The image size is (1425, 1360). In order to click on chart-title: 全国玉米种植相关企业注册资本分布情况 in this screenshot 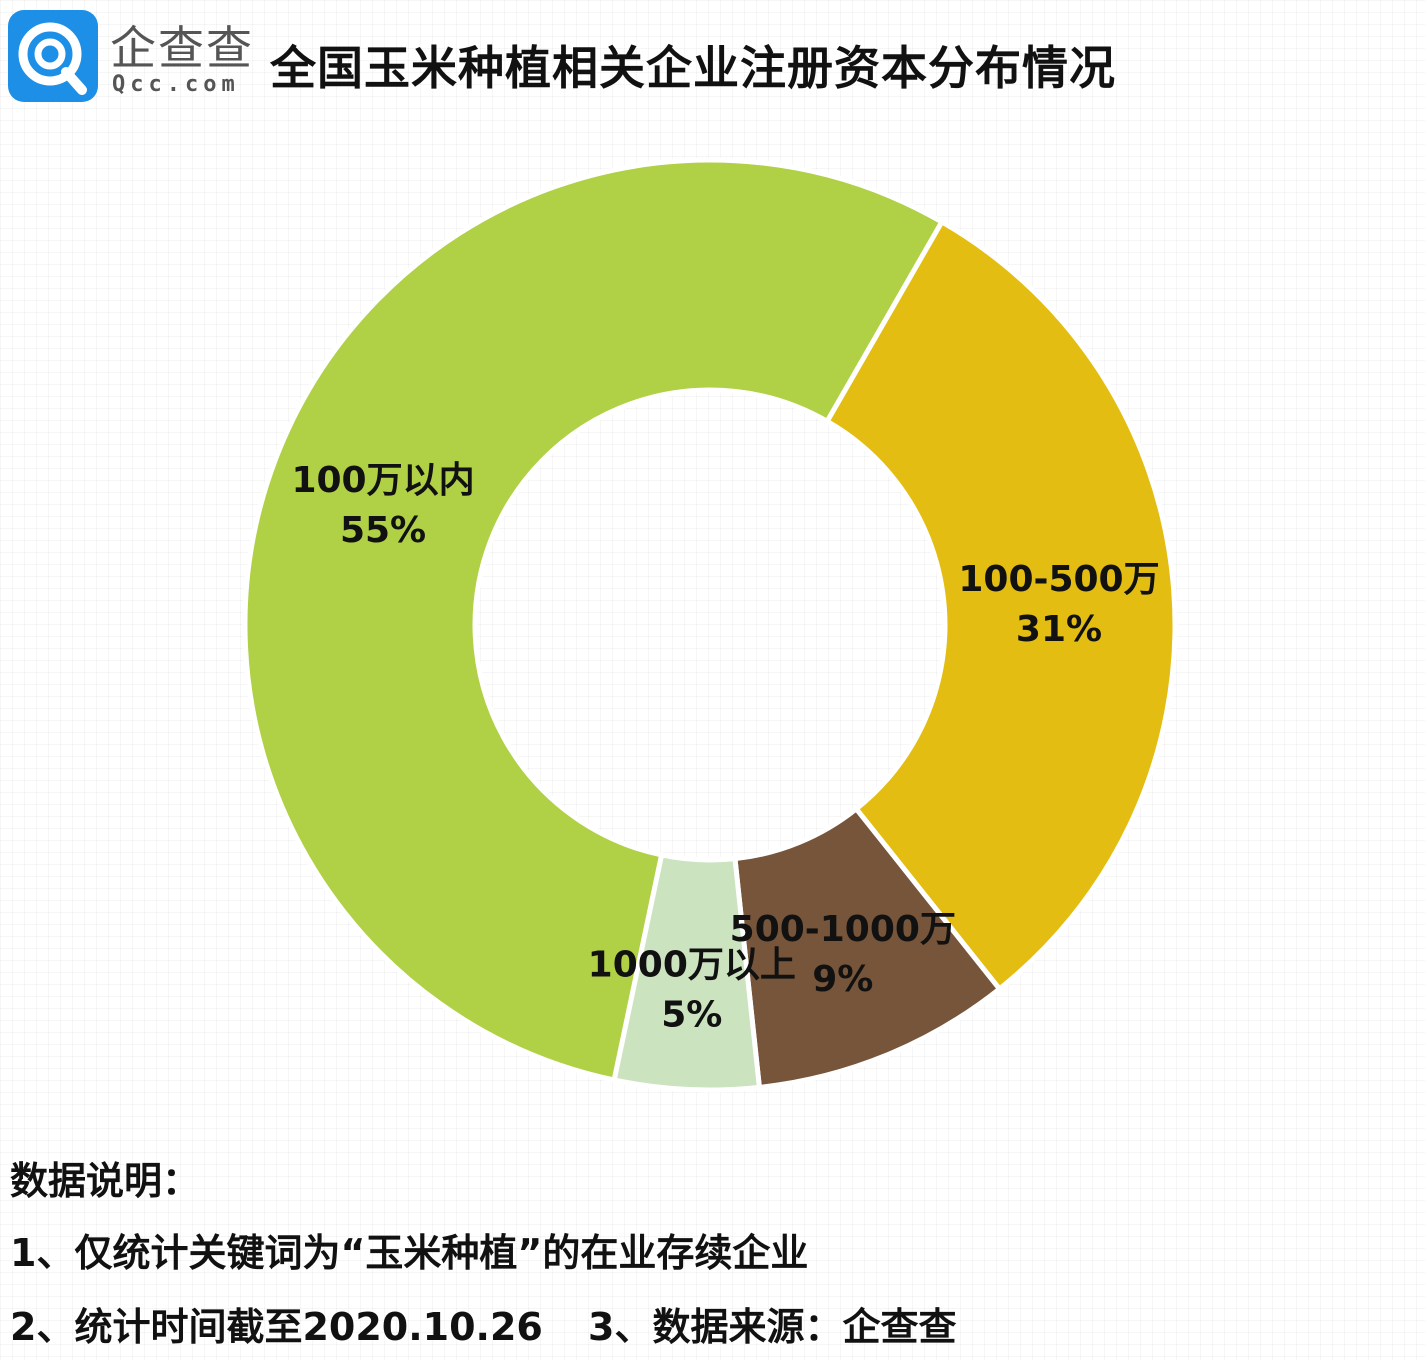, I will do `click(693, 68)`.